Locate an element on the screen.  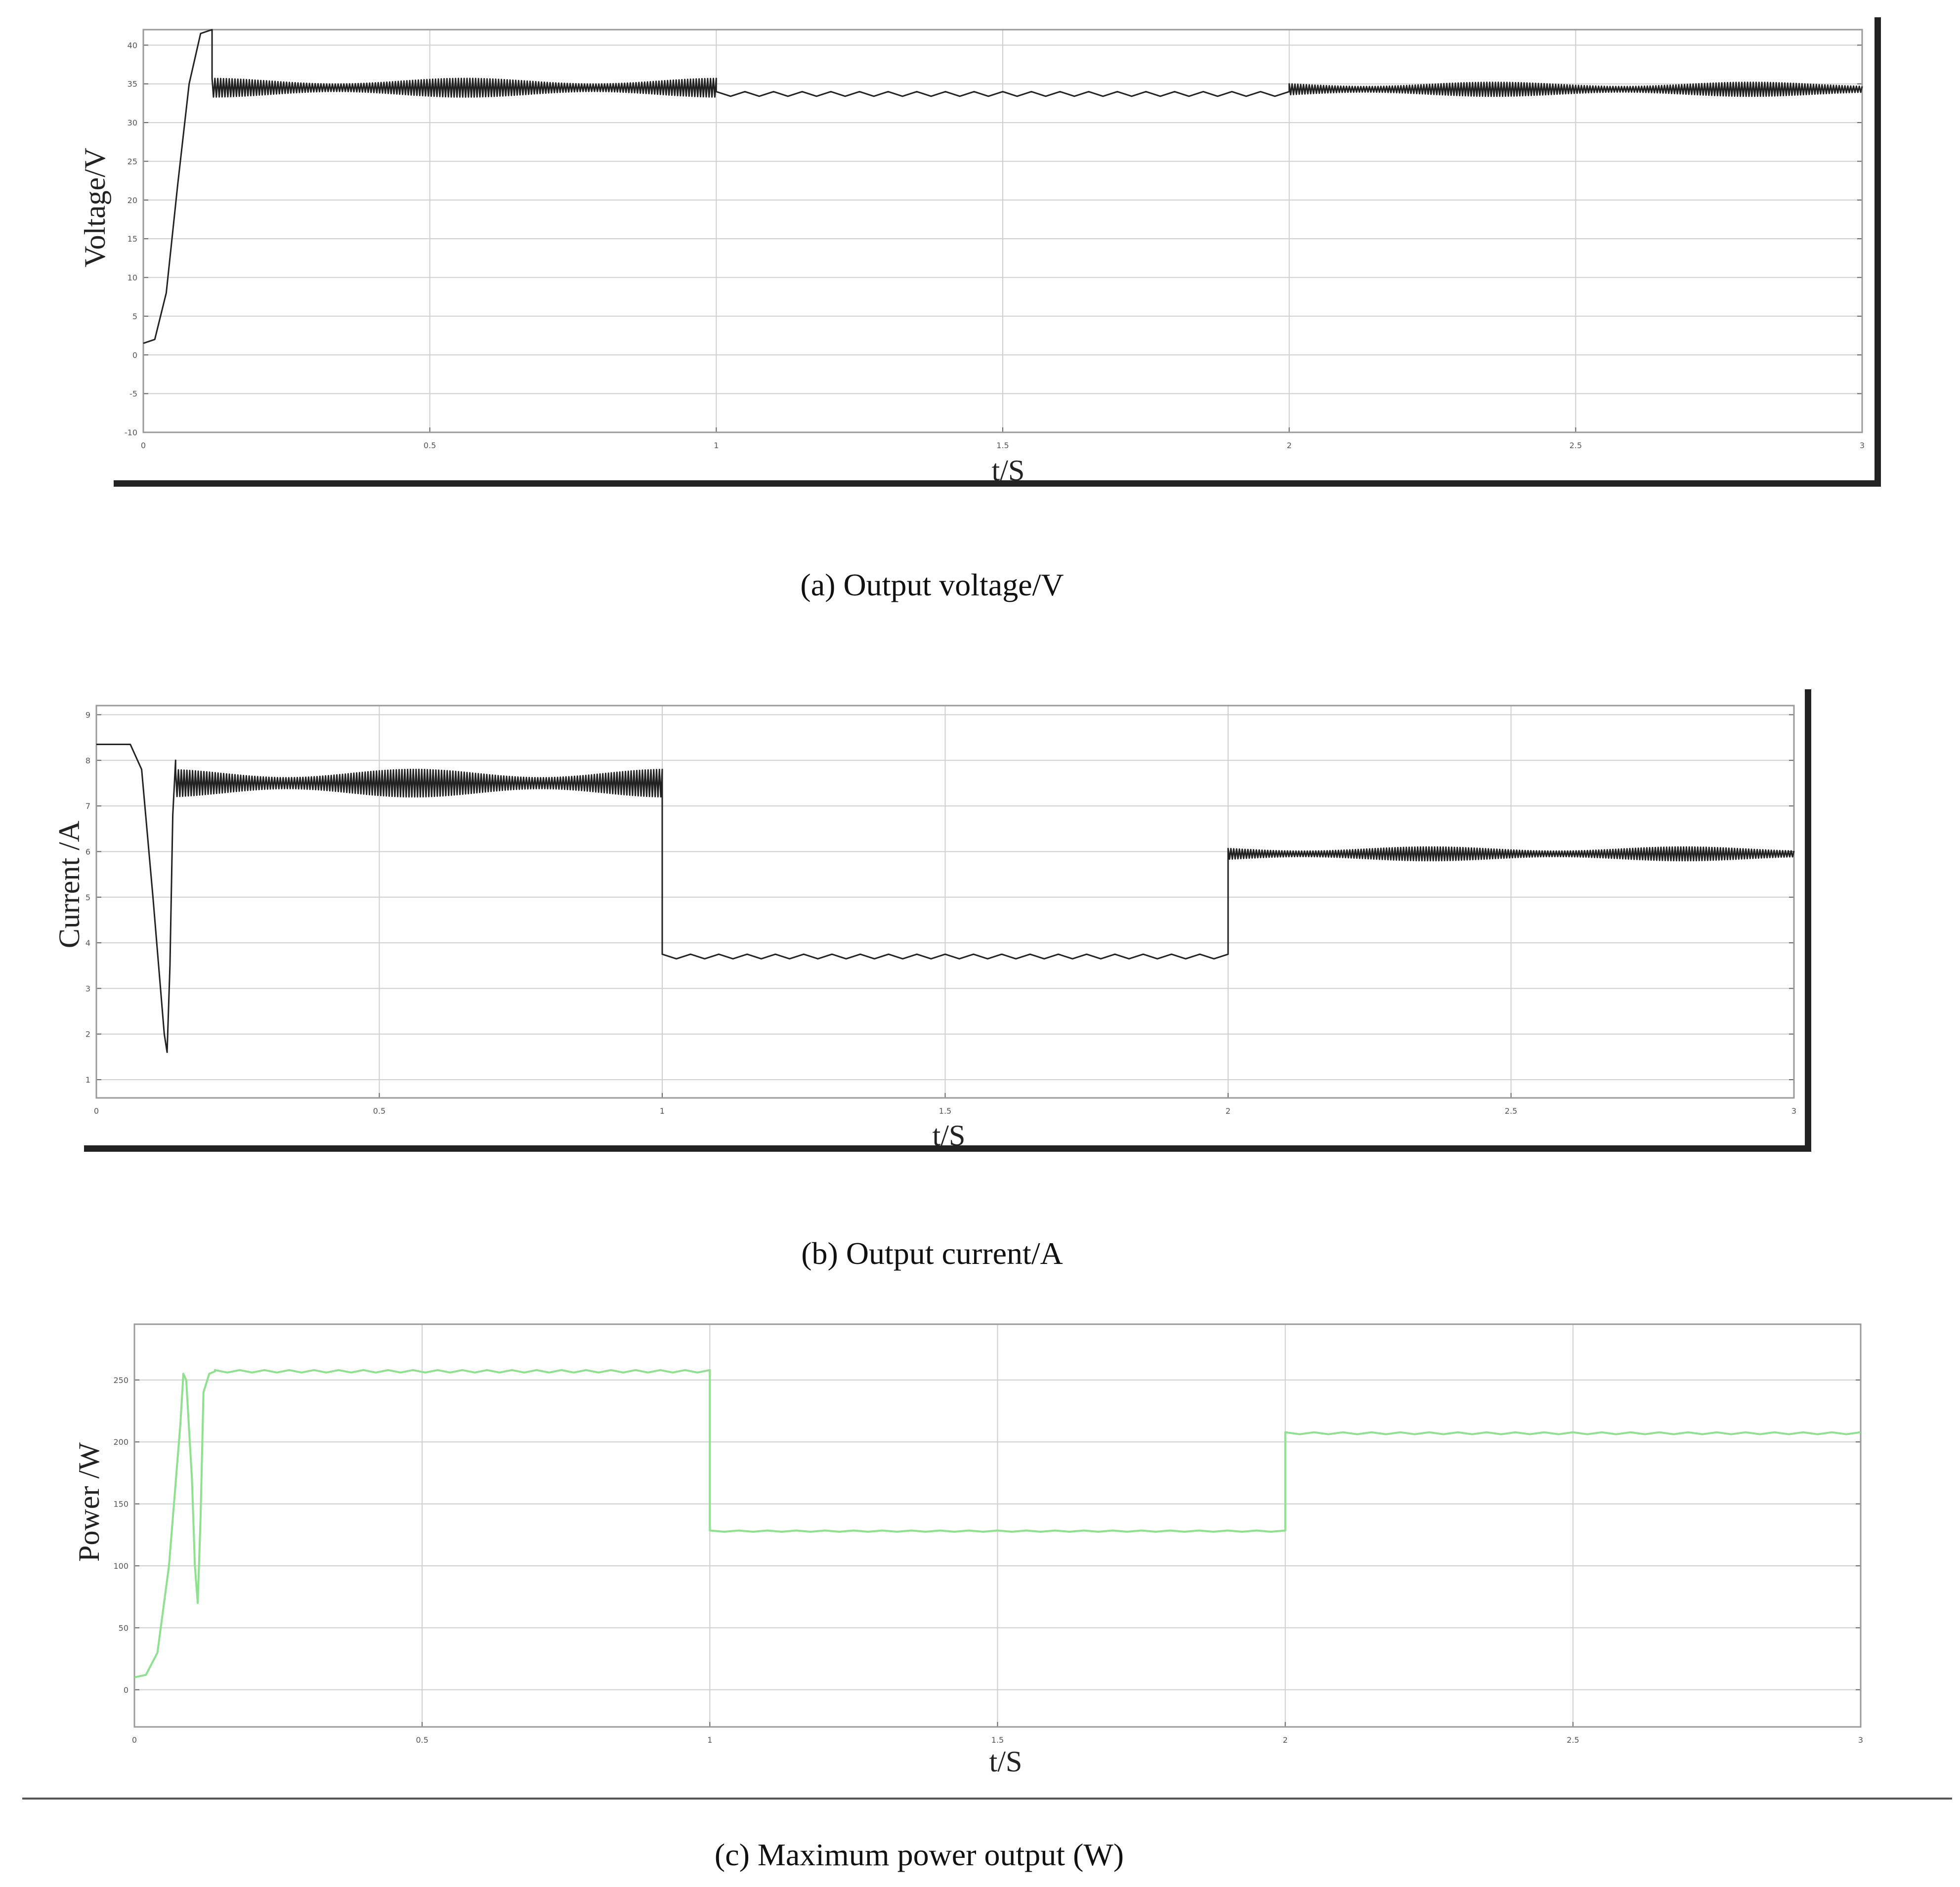
y-tick-label: 2 is located at coordinates (88, 1034).